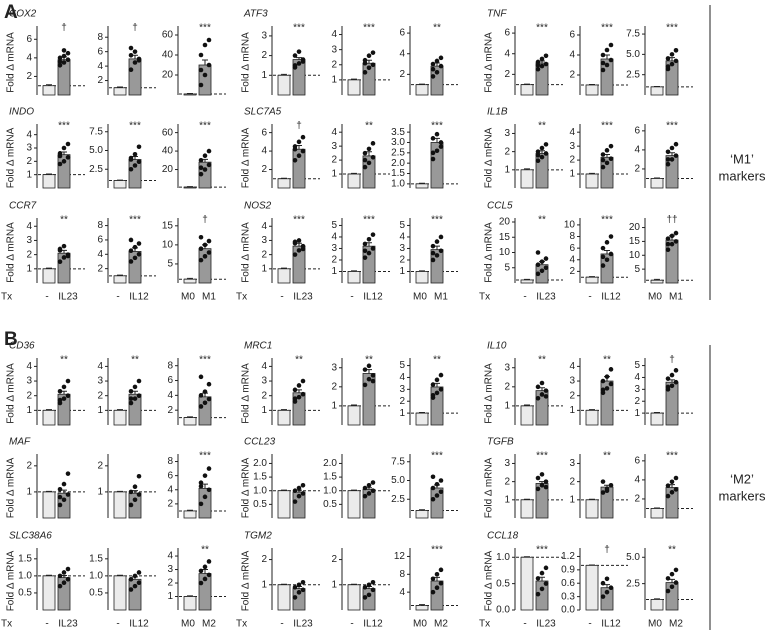 This screenshot has width=768, height=637. Describe the element at coordinates (303, 624) in the screenshot. I see `x-tick-label: IL23` at that location.